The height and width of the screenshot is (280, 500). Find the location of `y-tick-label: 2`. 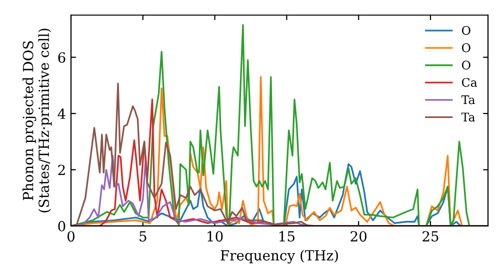

y-tick-label: 2 is located at coordinates (61, 170).